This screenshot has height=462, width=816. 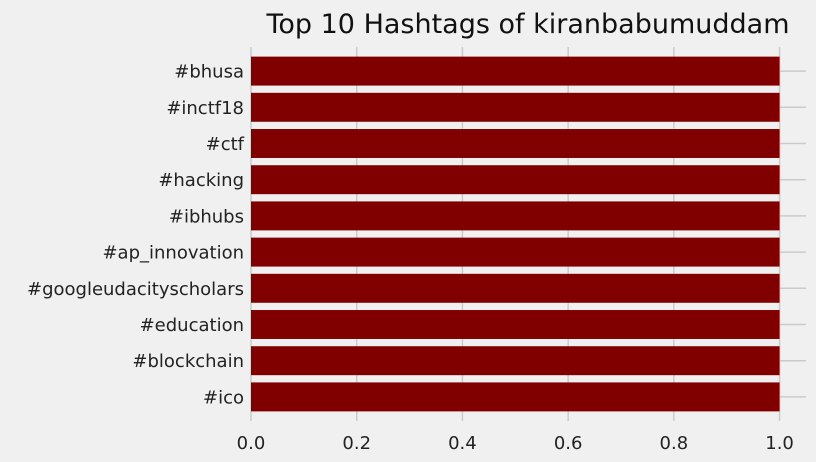 I want to click on bar-ctf, so click(x=515, y=143).